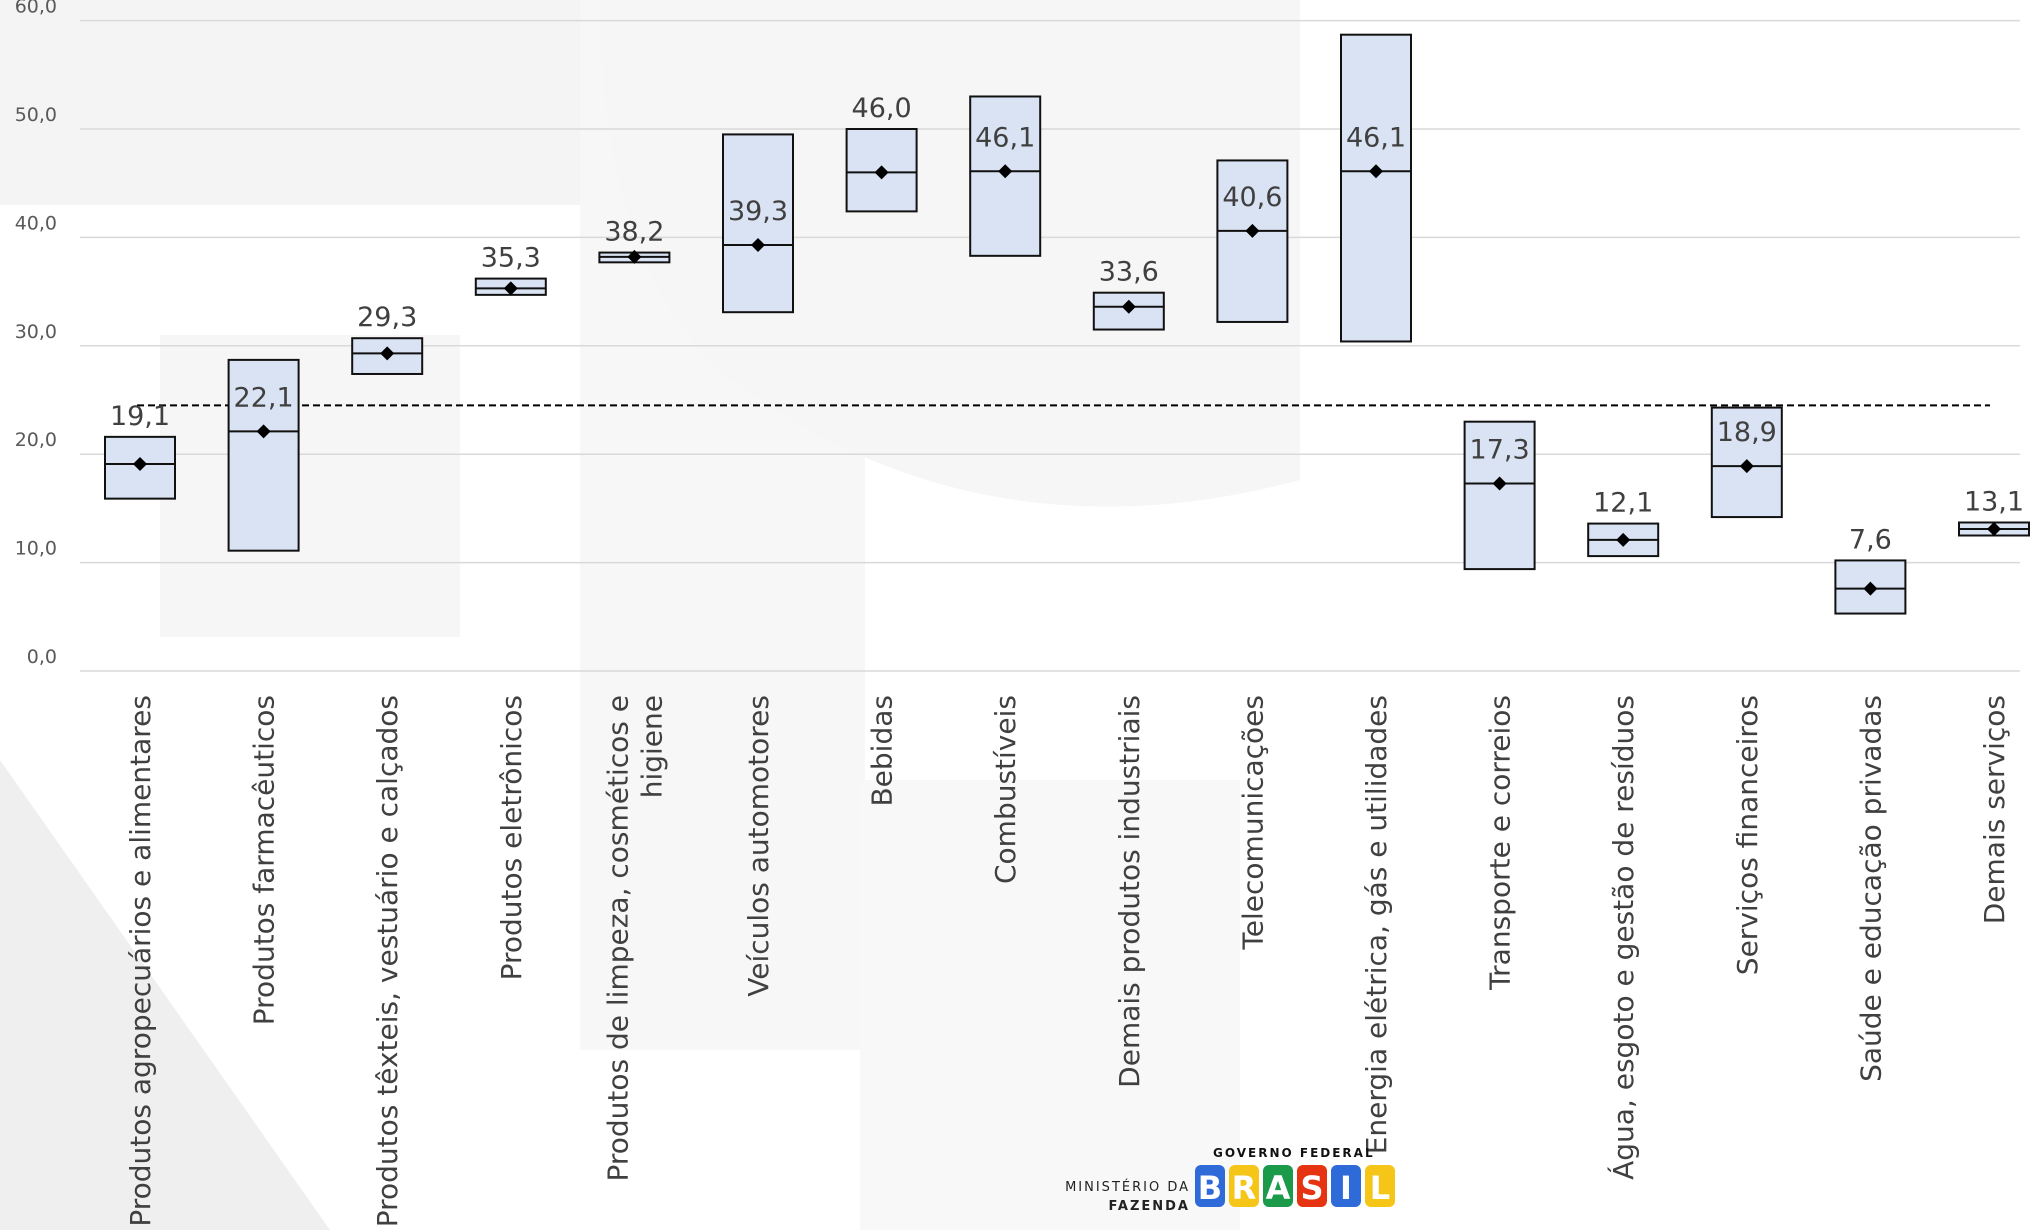 Image resolution: width=2038 pixels, height=1230 pixels. I want to click on data-label: 13,1, so click(1994, 501).